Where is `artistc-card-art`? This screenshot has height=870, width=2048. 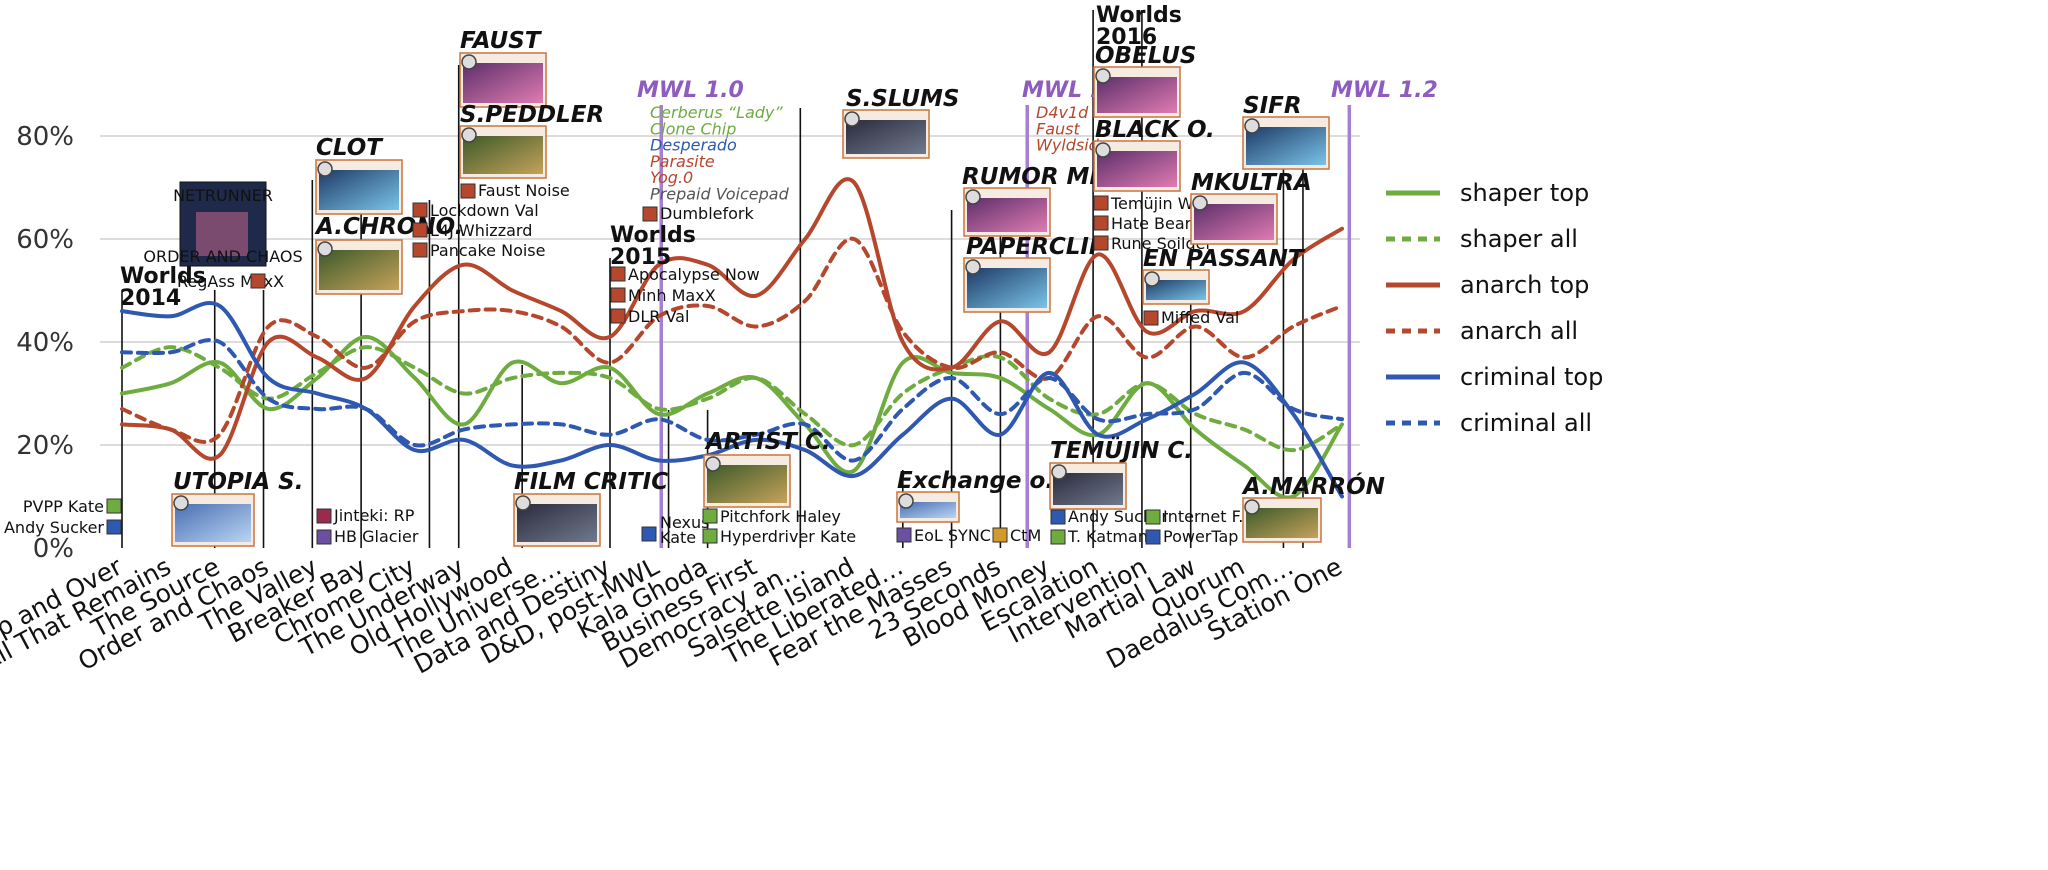 artistc-card-art is located at coordinates (747, 481).